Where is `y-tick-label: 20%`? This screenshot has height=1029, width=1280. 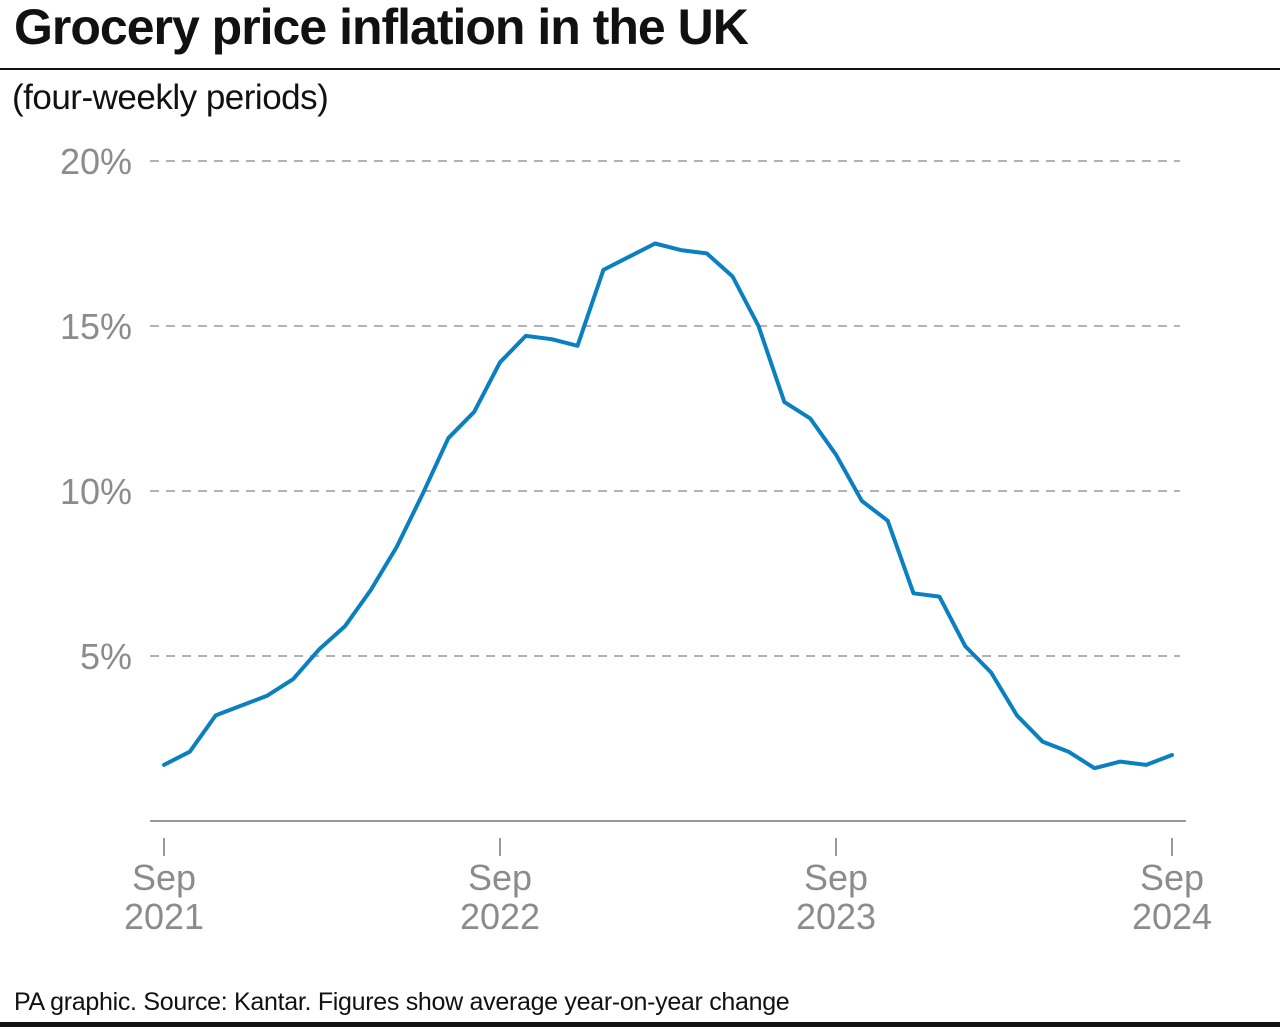 y-tick-label: 20% is located at coordinates (96, 161).